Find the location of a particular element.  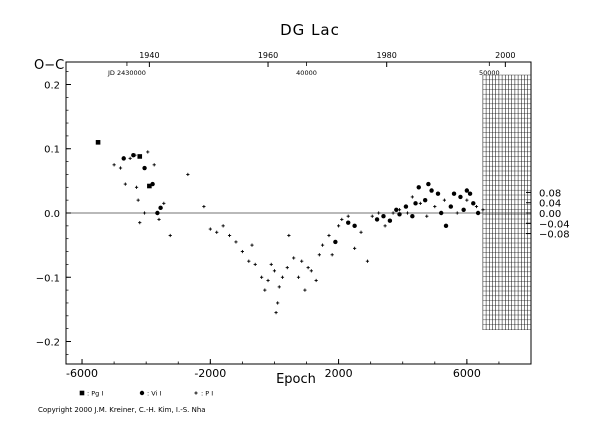

x-tick-label: -6000 is located at coordinates (82, 373).